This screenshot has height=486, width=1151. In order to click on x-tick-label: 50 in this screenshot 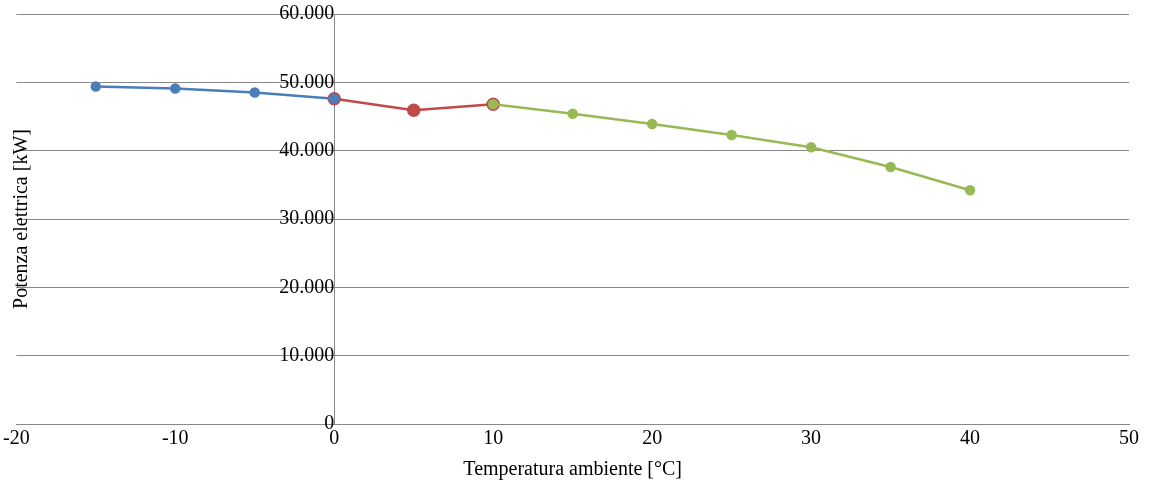, I will do `click(1129, 437)`.